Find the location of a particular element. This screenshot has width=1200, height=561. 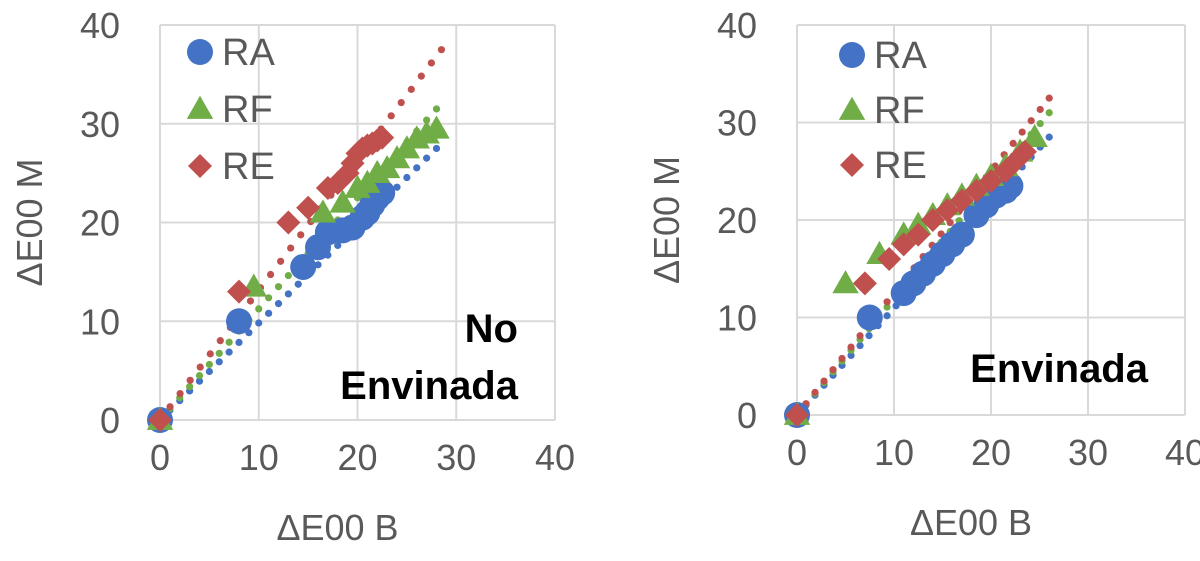

legend-label-ra: RA is located at coordinates (248, 53).